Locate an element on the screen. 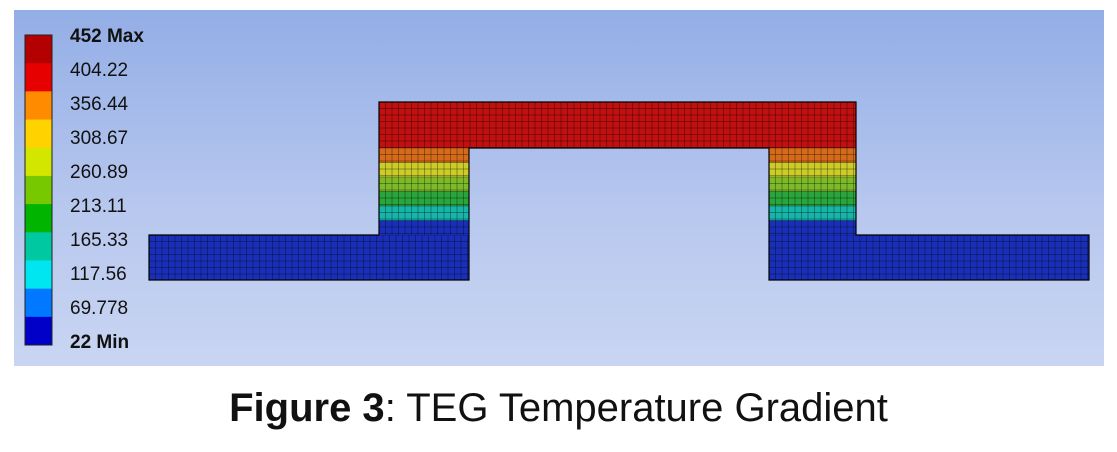  legend-label-8: 117.56 is located at coordinates (98, 274).